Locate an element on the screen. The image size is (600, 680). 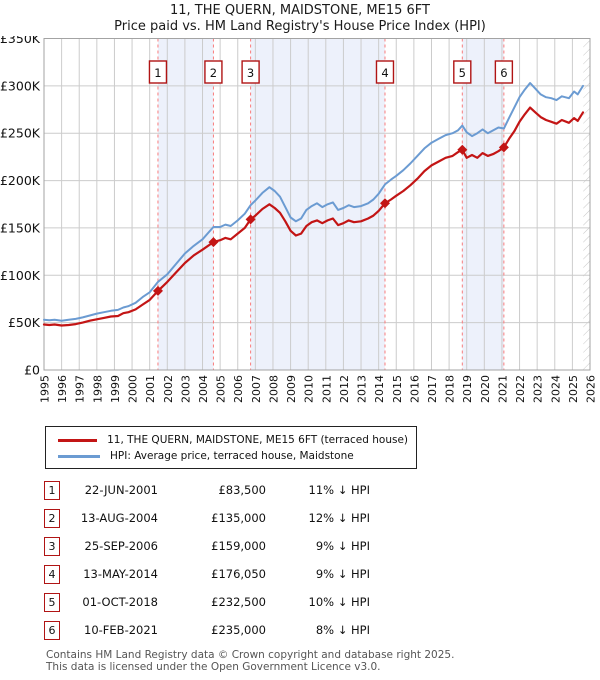
sale-number-badge-label: 6 is located at coordinates (503, 73).